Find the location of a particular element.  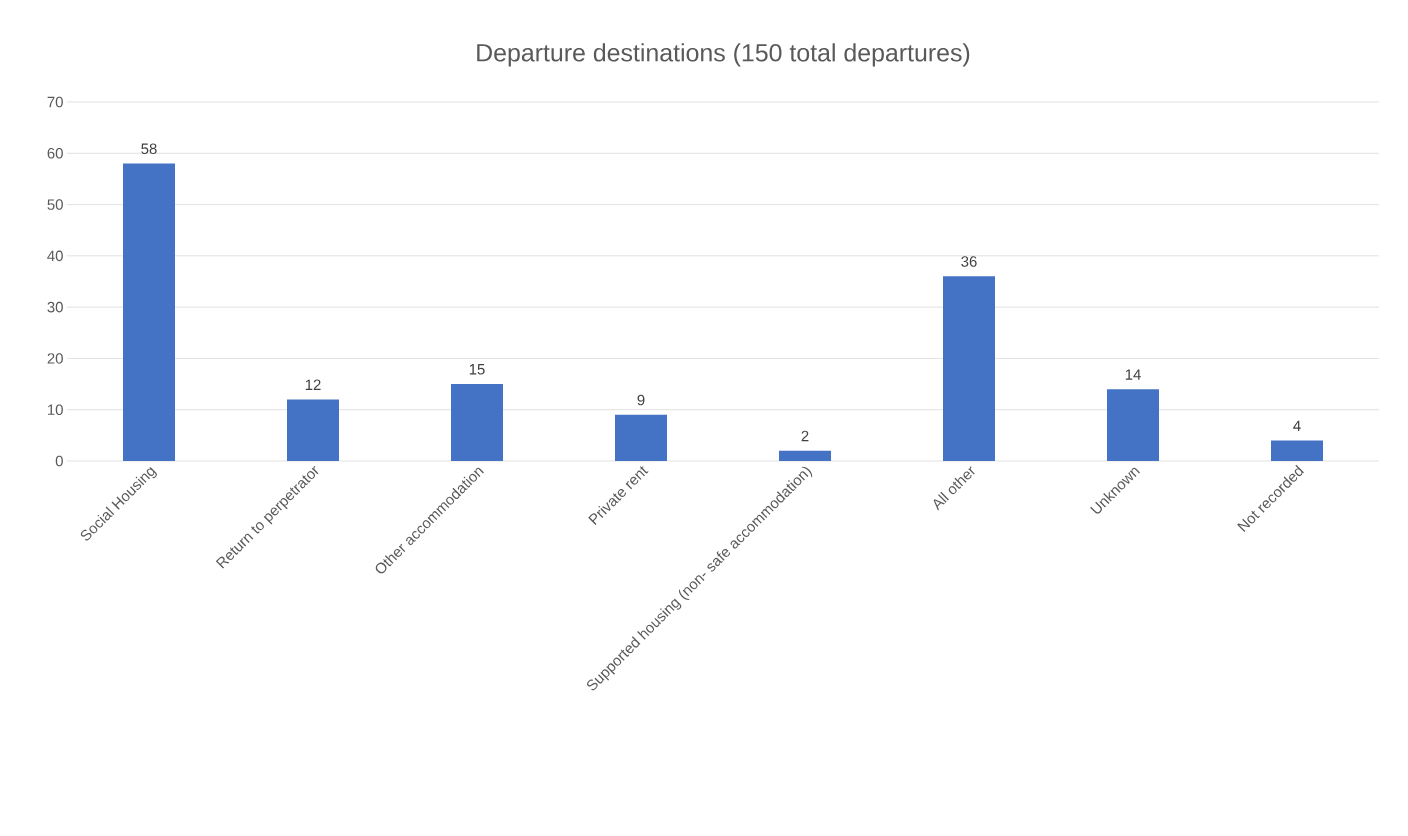

data-label: 15 is located at coordinates (477, 369).